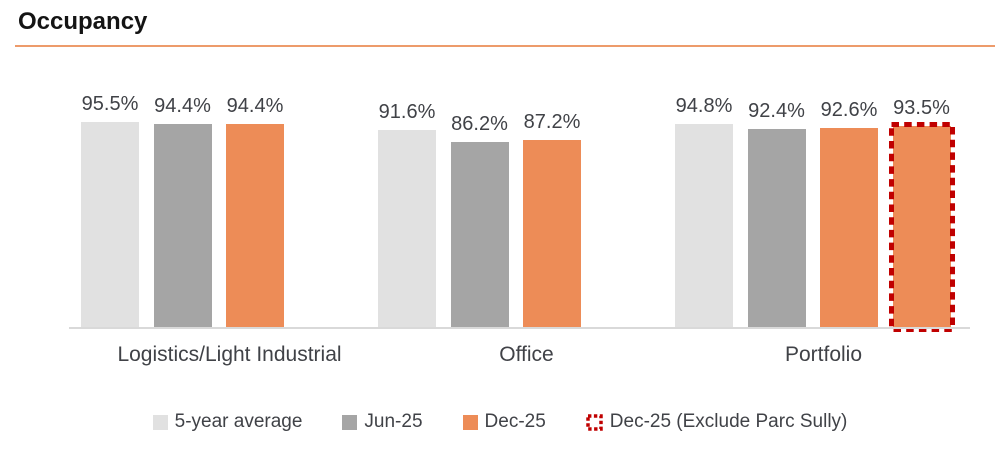 This screenshot has height=455, width=1000. I want to click on bar-value-label: 92.4%, so click(776, 111).